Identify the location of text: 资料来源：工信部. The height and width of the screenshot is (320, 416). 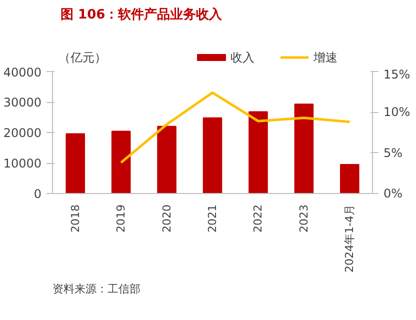
(96, 289).